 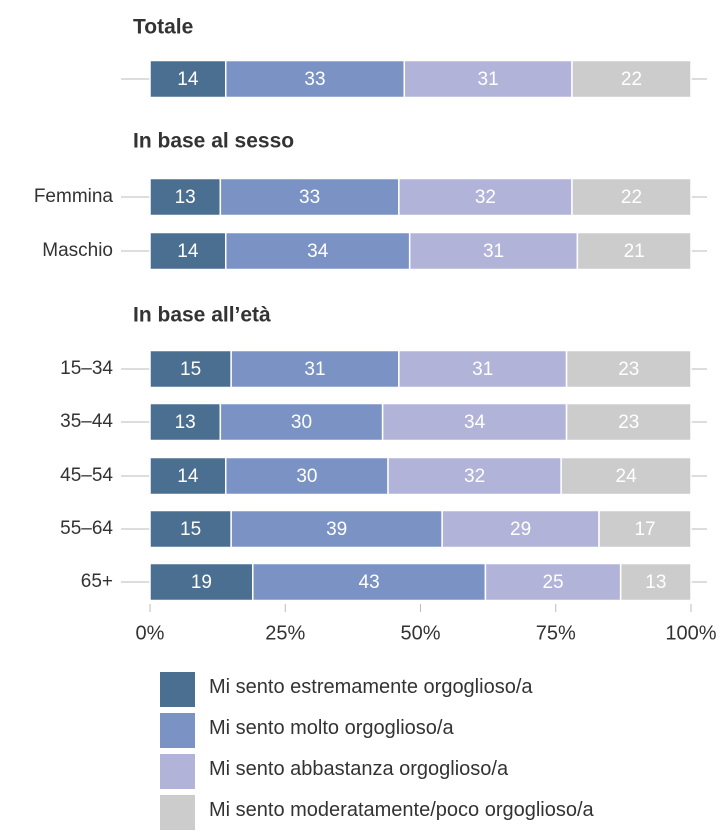 What do you see at coordinates (556, 633) in the screenshot?
I see `tick-label: 75%` at bounding box center [556, 633].